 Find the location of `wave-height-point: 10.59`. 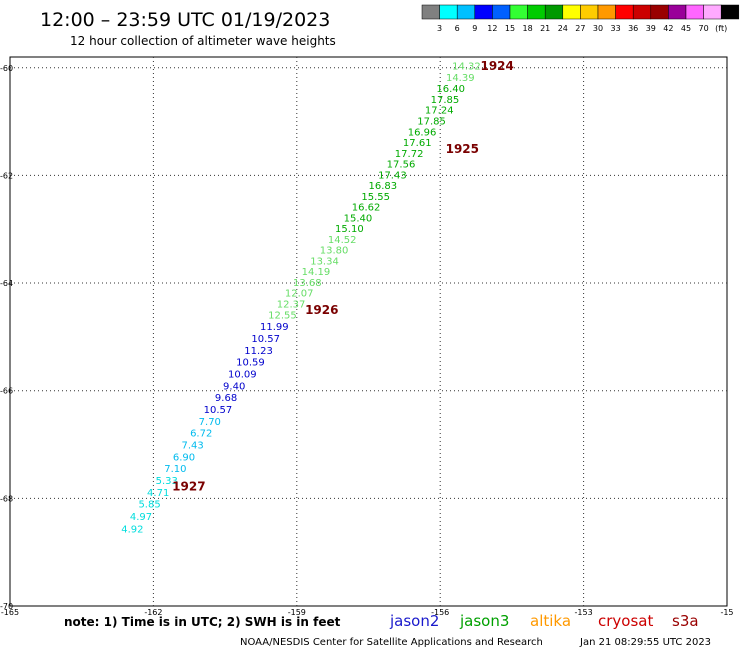

wave-height-point: 10.59 is located at coordinates (250, 363).